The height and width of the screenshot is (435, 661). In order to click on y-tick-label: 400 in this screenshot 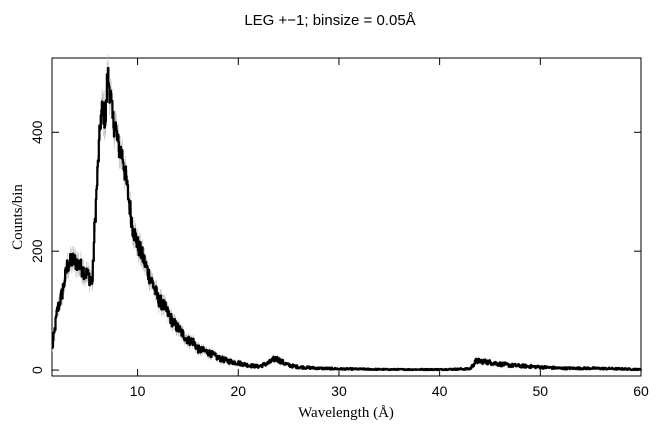, I will do `click(37, 132)`.